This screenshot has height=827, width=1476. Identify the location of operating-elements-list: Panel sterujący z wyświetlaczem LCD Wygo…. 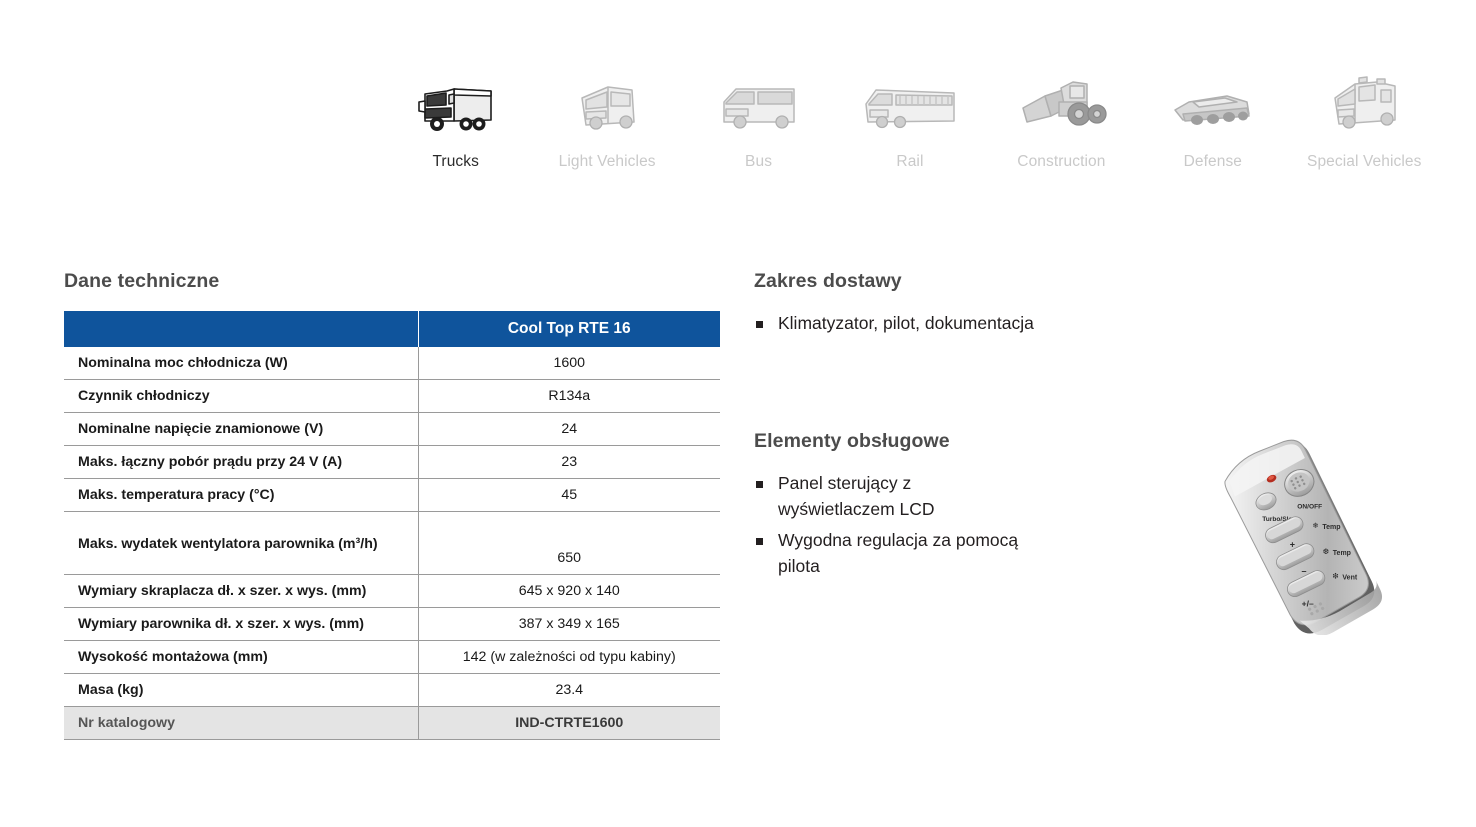
(904, 525).